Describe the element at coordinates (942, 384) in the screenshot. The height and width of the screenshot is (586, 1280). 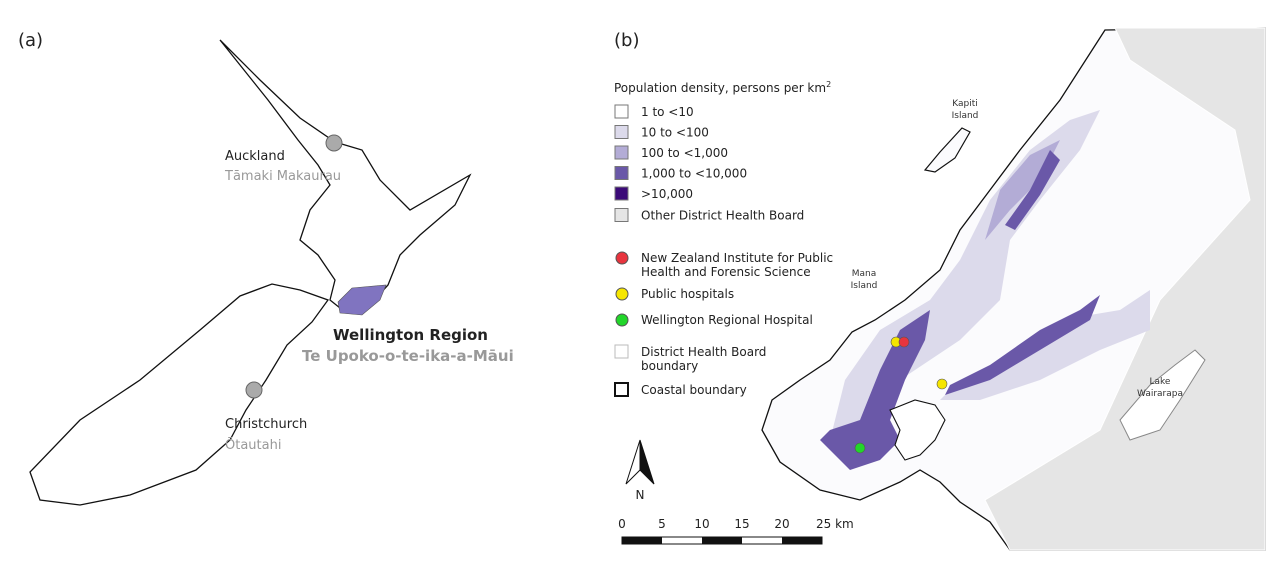
I see `public-hospital` at that location.